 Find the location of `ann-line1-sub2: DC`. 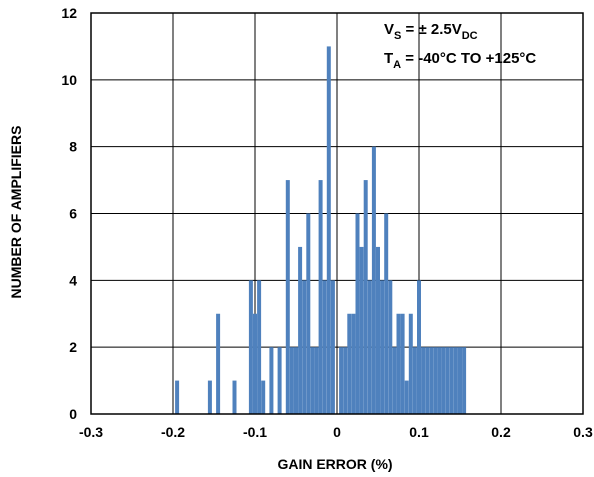

ann-line1-sub2: DC is located at coordinates (470, 36).